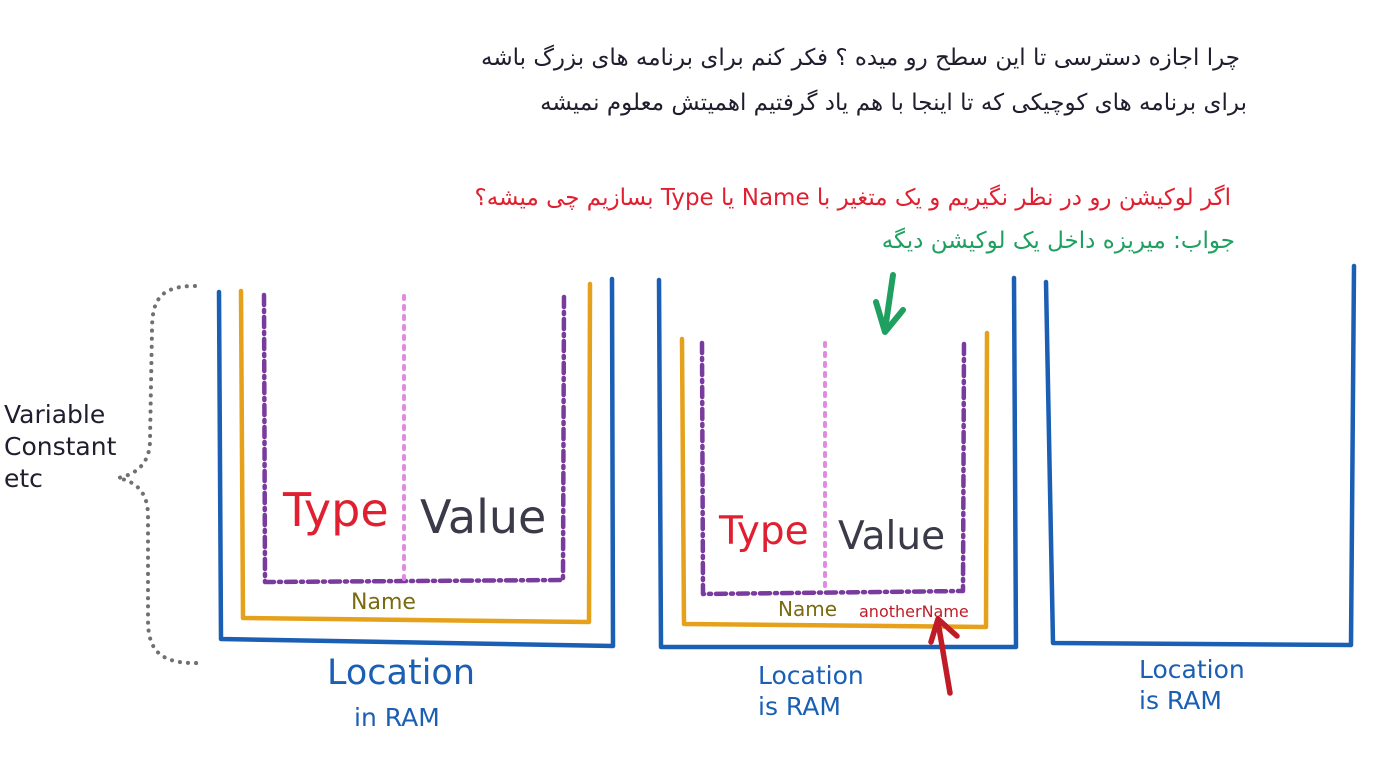 This screenshot has height=767, width=1380. I want to click on brace-label-etc: etc, so click(23, 478).